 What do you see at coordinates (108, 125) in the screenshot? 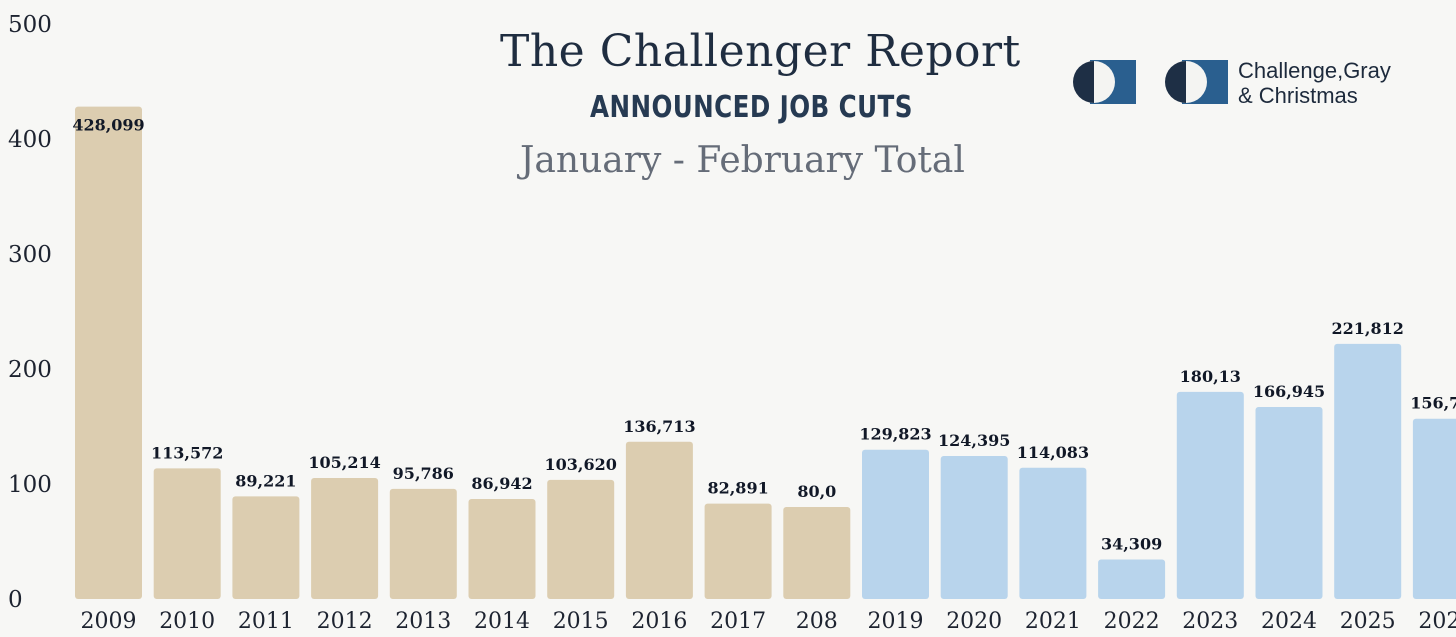
I see `data-label: 428,099` at bounding box center [108, 125].